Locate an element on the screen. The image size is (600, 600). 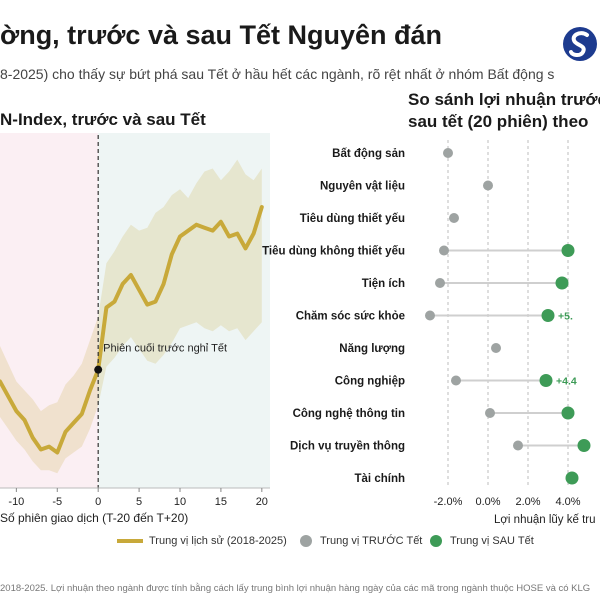
sector-label: Công nghệ thông tin is located at coordinates (349, 414).